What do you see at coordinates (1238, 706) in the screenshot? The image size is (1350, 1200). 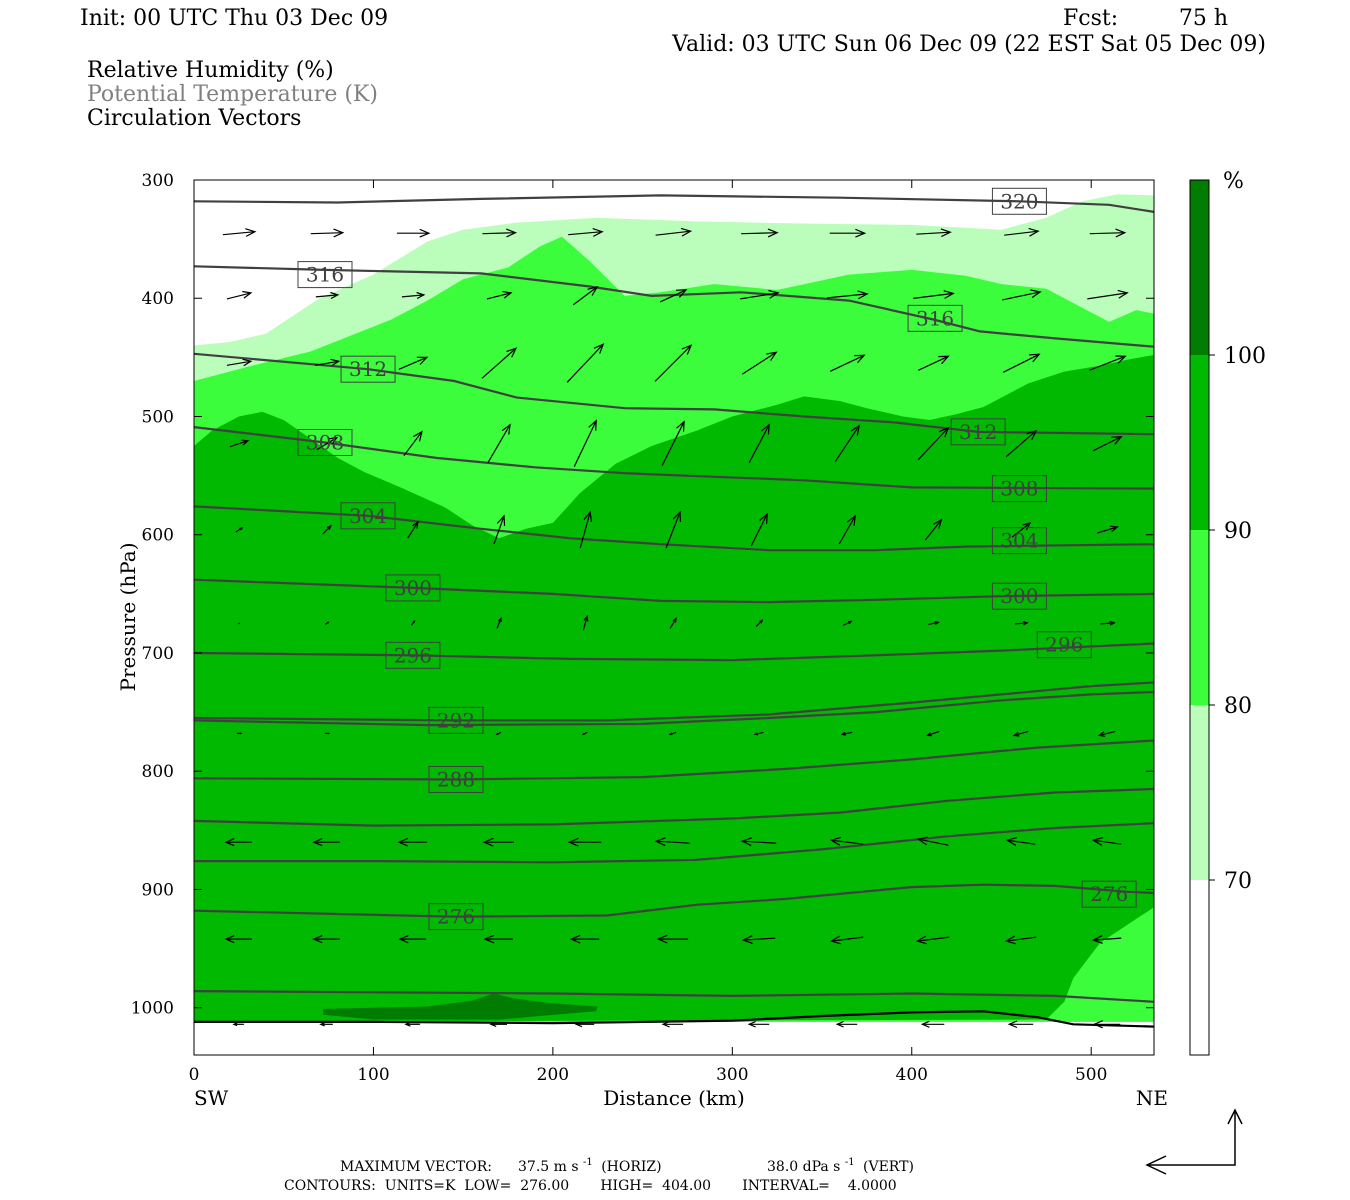 I see `colorbar-label: 80` at bounding box center [1238, 706].